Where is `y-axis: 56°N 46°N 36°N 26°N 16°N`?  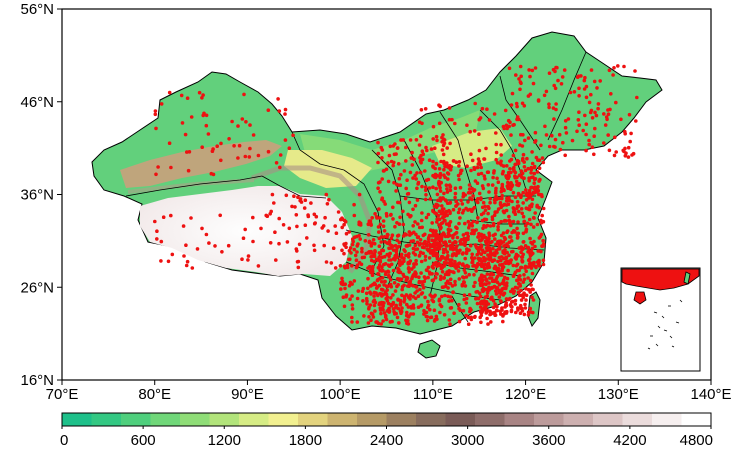 y-axis: 56°N 46°N 36°N 26°N 16°N is located at coordinates (41, 195).